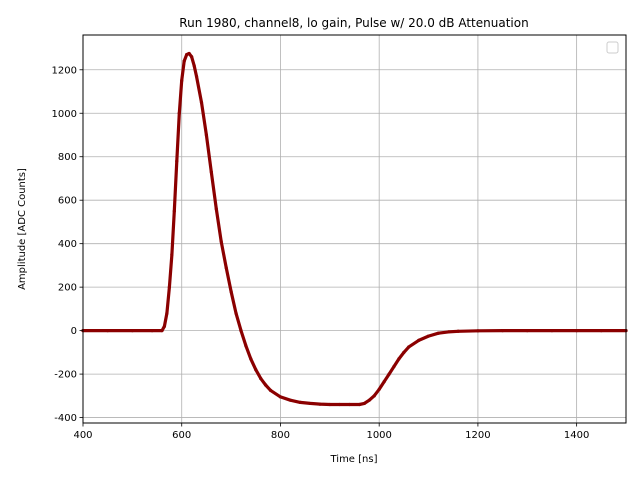 The width and height of the screenshot is (640, 480). I want to click on y-tick-label: -400, so click(65, 418).